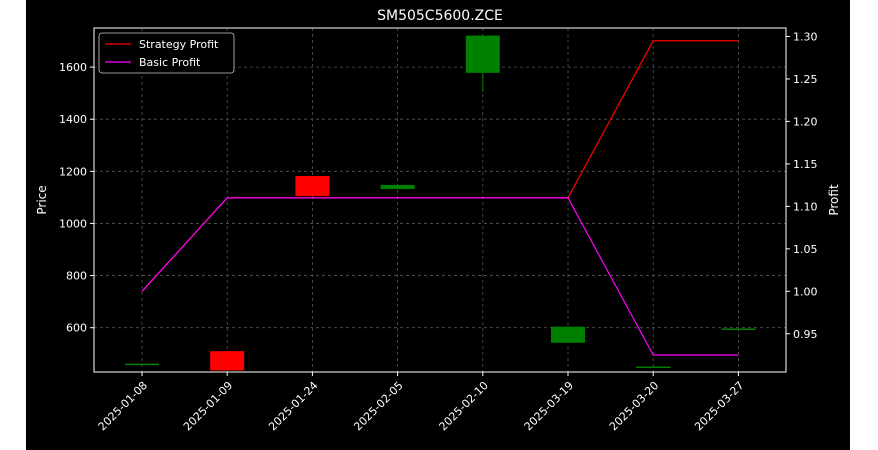 Image resolution: width=878 pixels, height=450 pixels. Describe the element at coordinates (293, 406) in the screenshot. I see `x-tick-label: 2025-01-24` at that location.